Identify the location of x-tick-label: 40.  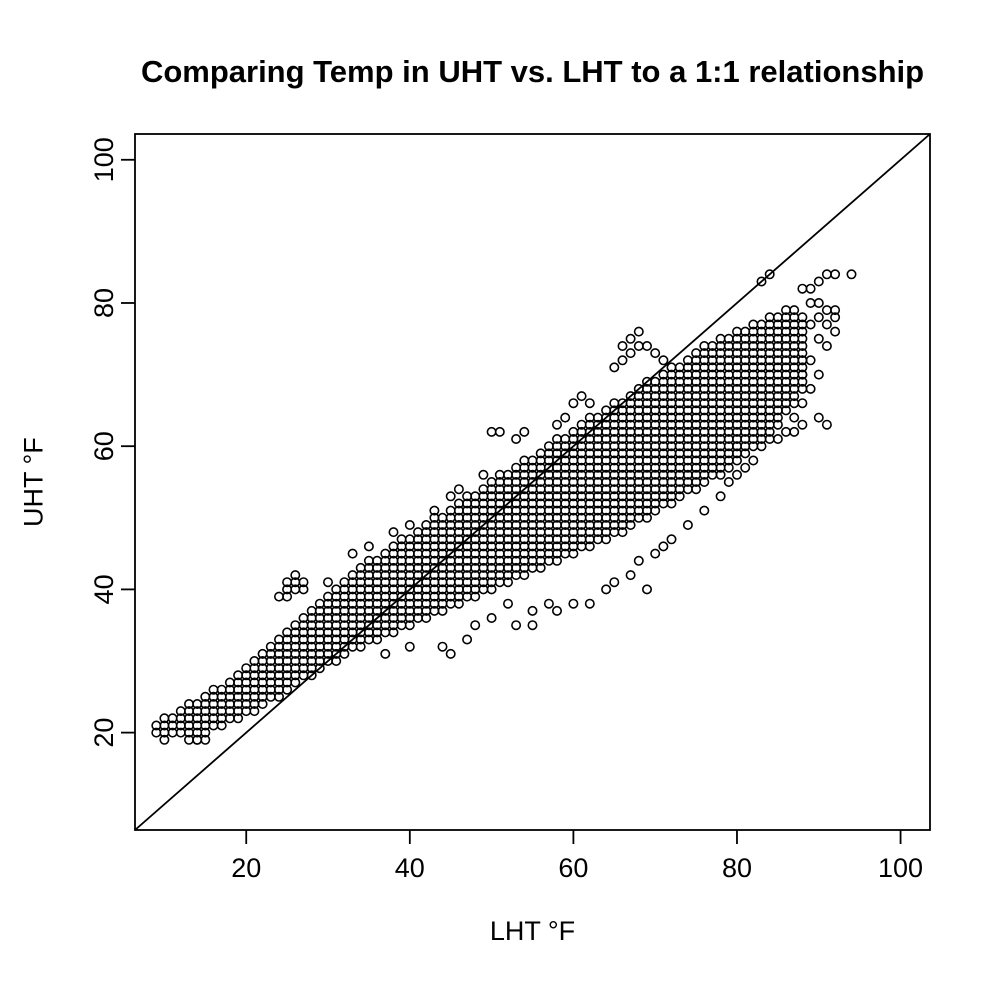
(410, 868).